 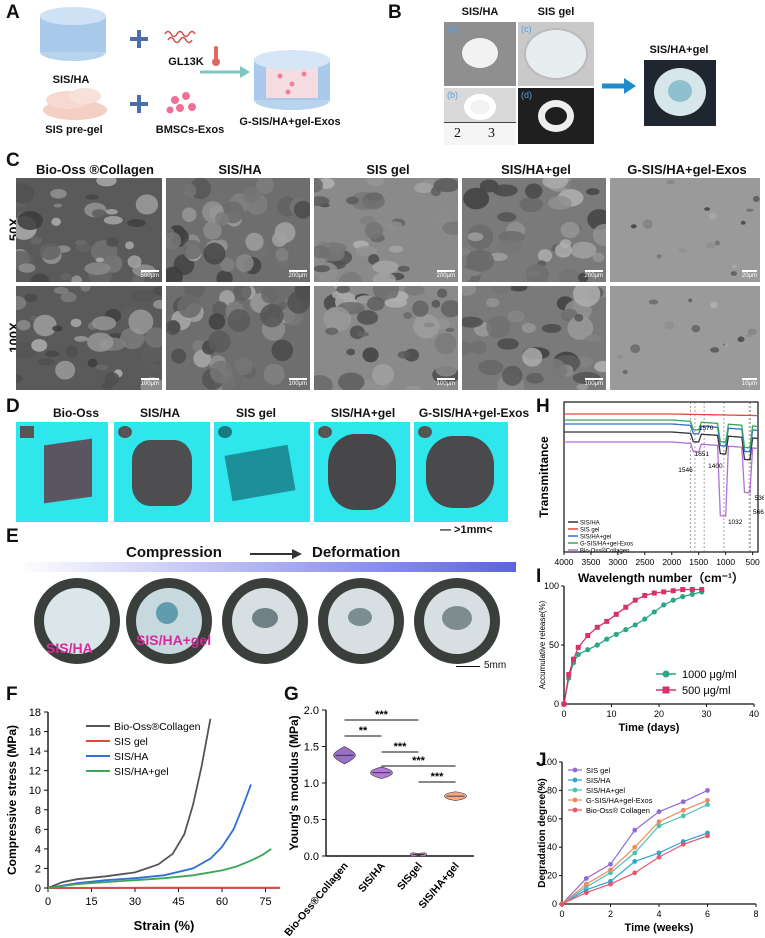 What do you see at coordinates (556, 704) in the screenshot?
I see `i-ytick-label: 0` at bounding box center [556, 704].